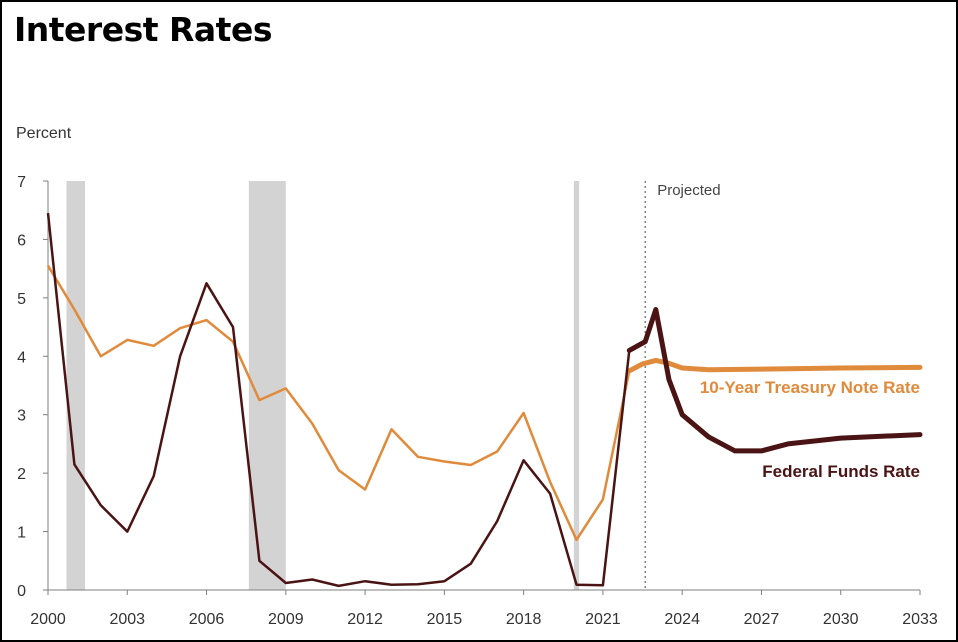  I want to click on series-line-fedfunds-projected, so click(774, 380).